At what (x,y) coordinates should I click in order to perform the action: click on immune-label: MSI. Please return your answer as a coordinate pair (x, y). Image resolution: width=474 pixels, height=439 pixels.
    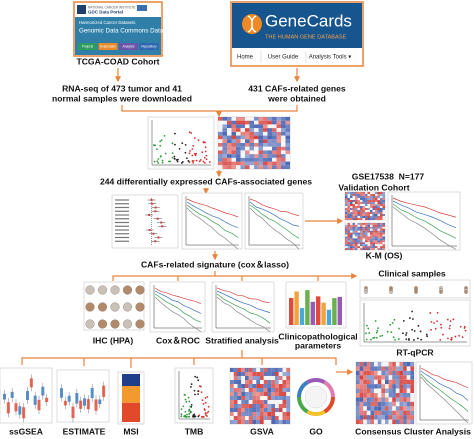
    Looking at the image, I should click on (130, 431).